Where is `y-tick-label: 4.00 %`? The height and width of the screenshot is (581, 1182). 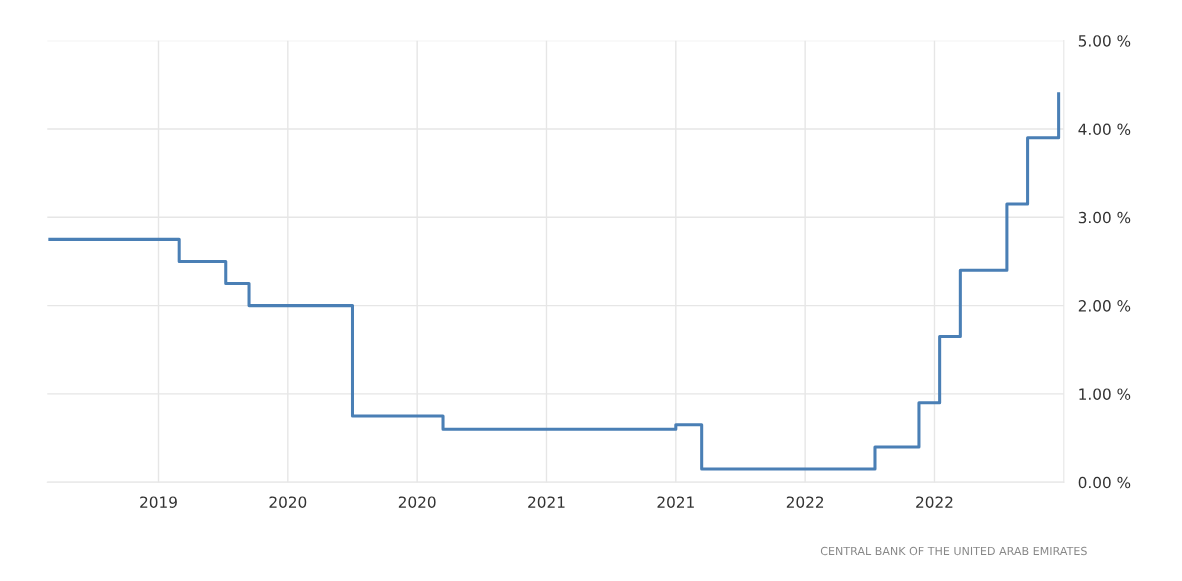
y-tick-label: 4.00 % is located at coordinates (1104, 129).